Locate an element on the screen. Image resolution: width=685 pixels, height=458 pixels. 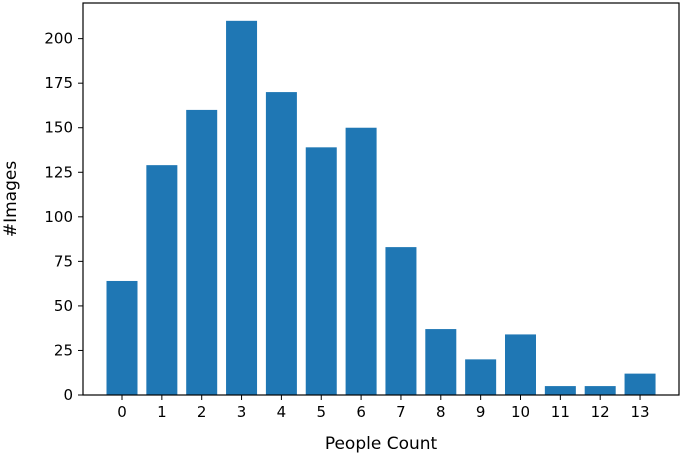
y-tick-label: 150 is located at coordinates (58, 128).